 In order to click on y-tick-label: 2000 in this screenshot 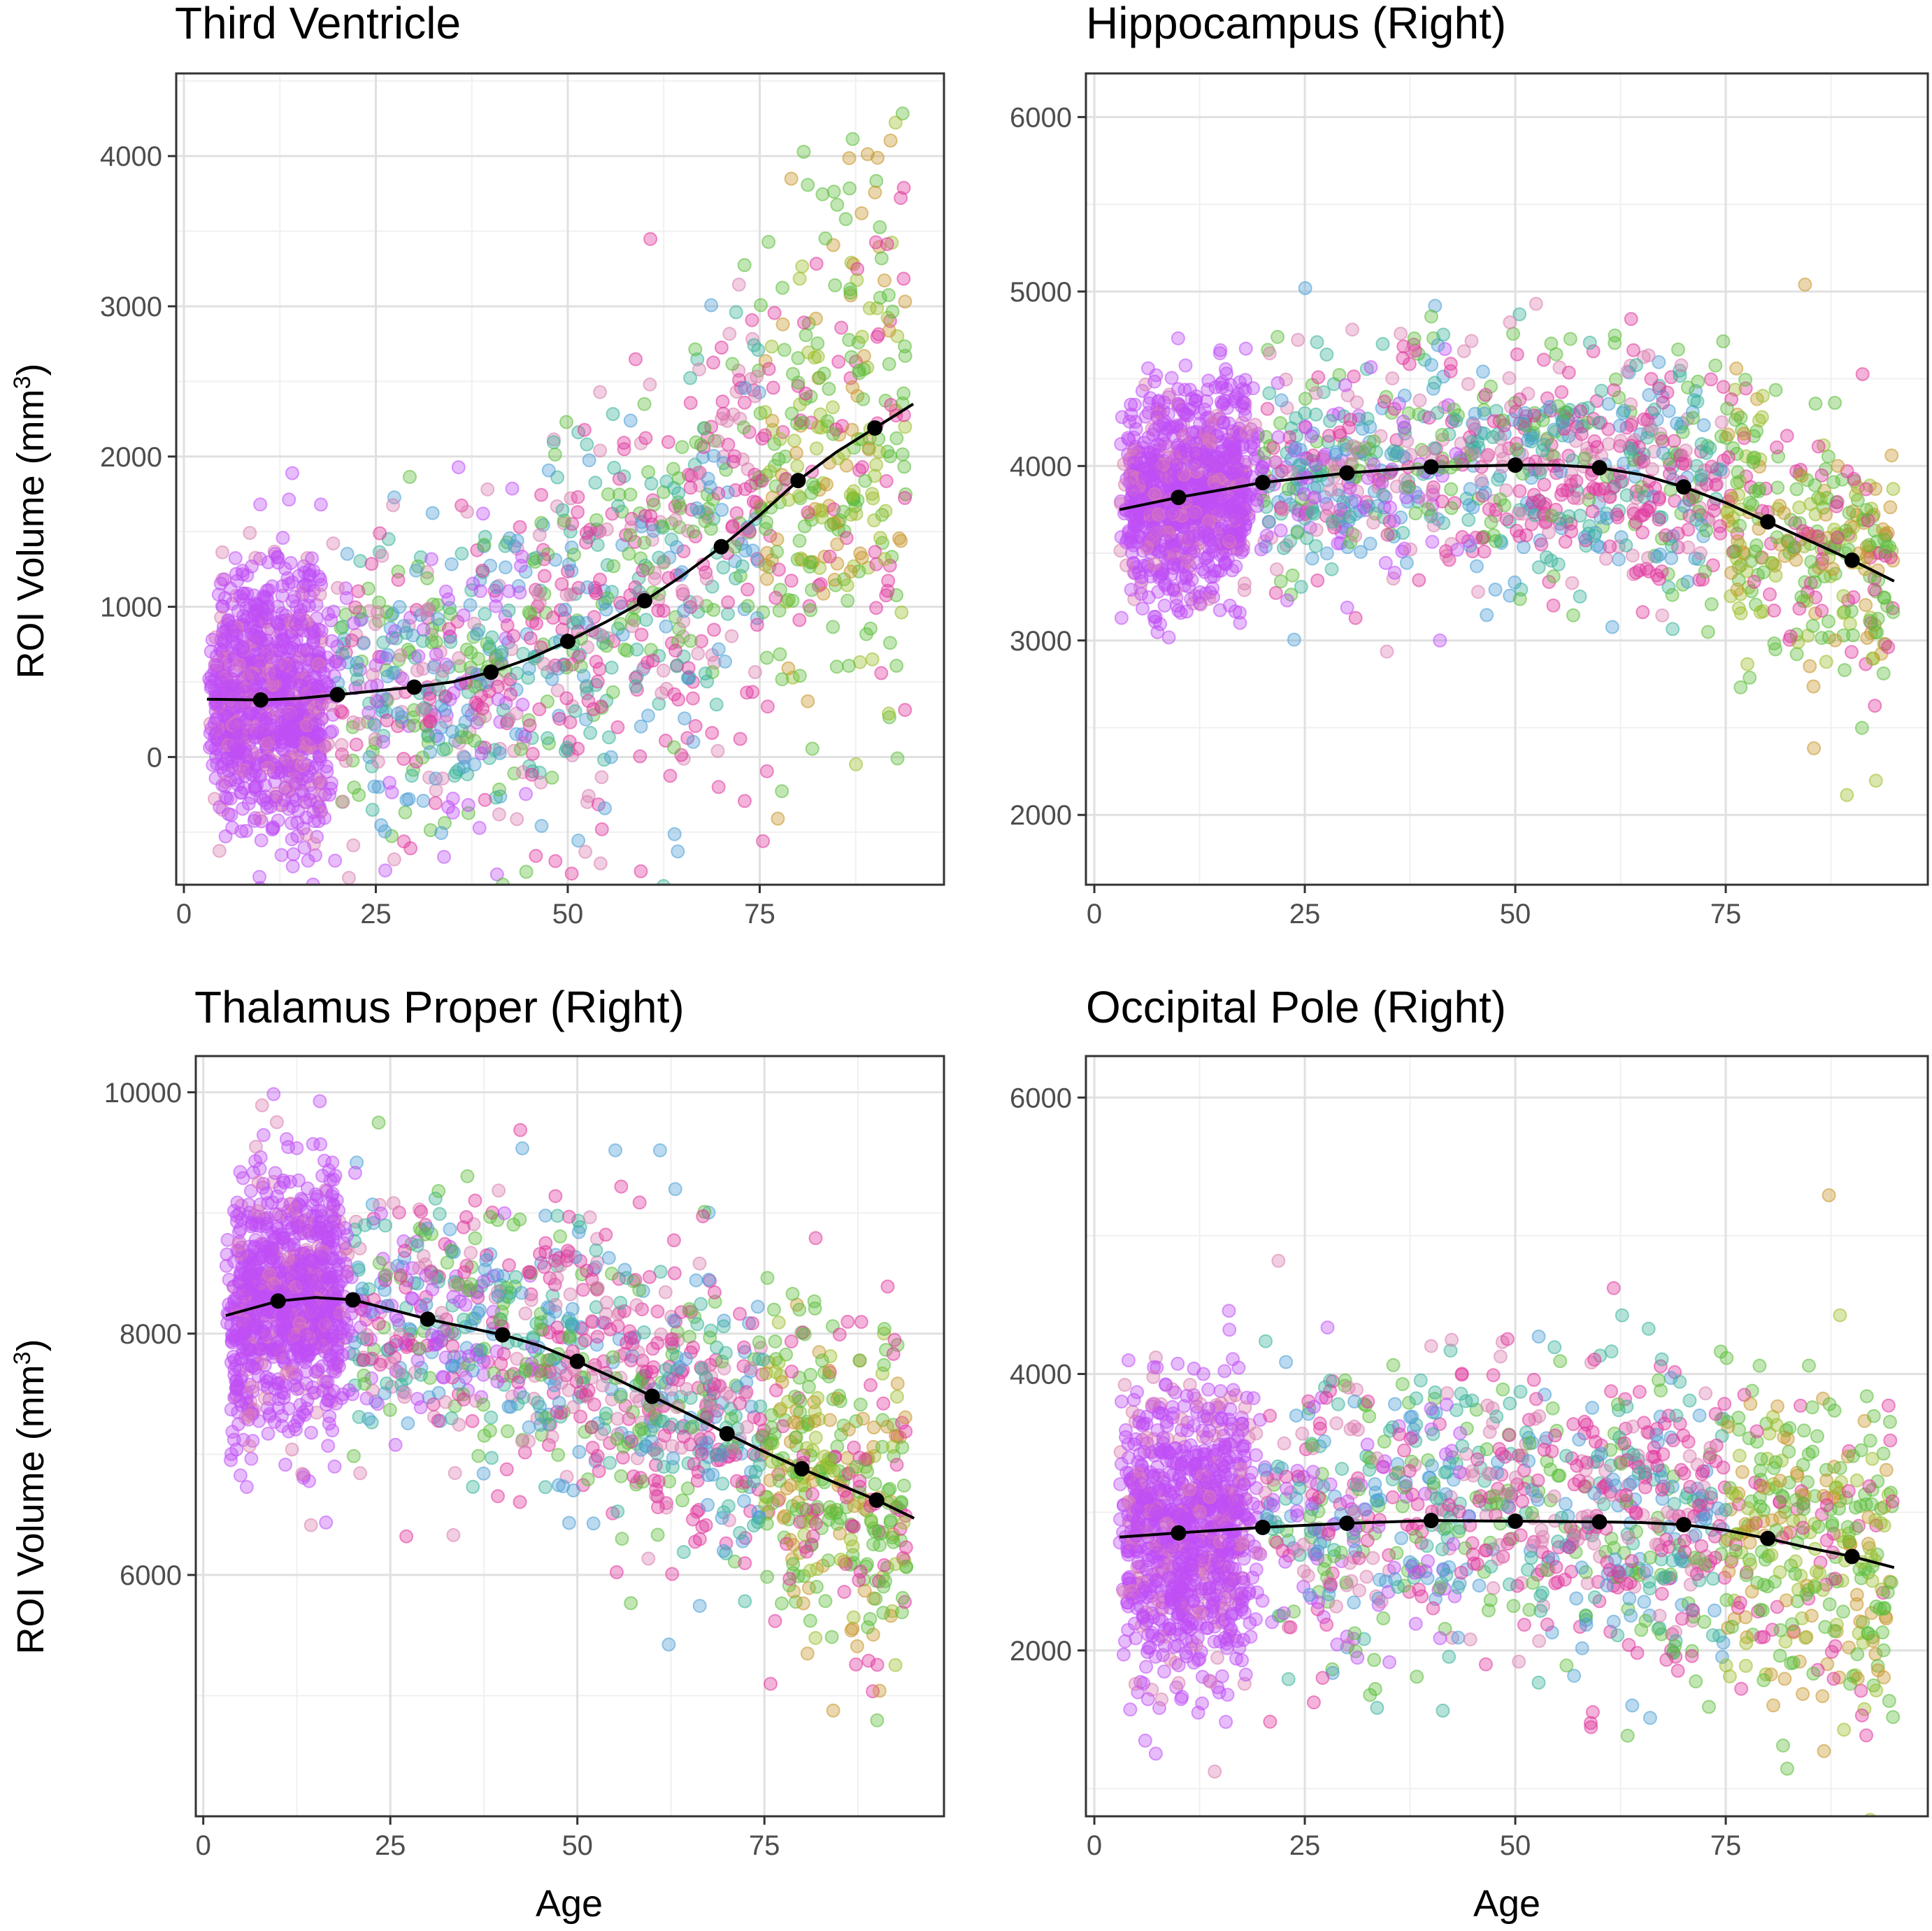, I will do `click(1041, 815)`.